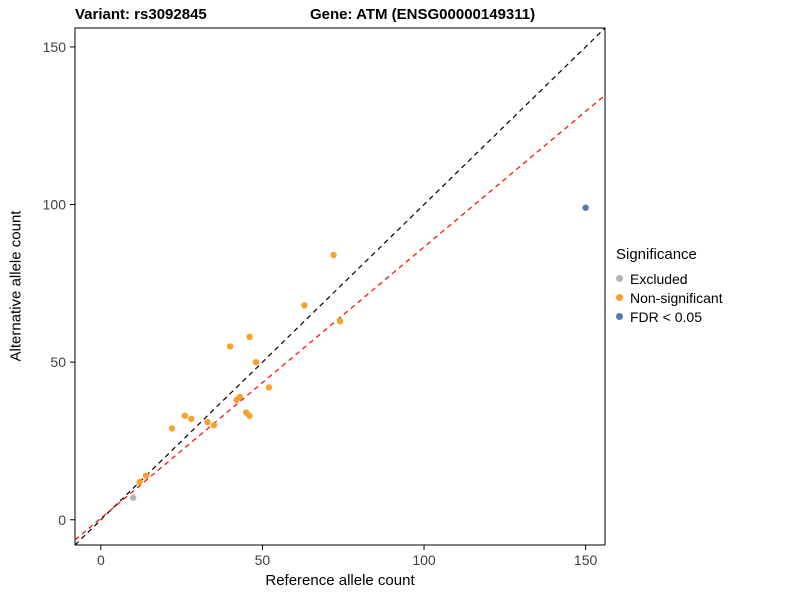 The image size is (800, 600). I want to click on x-tick-label: 100, so click(424, 560).